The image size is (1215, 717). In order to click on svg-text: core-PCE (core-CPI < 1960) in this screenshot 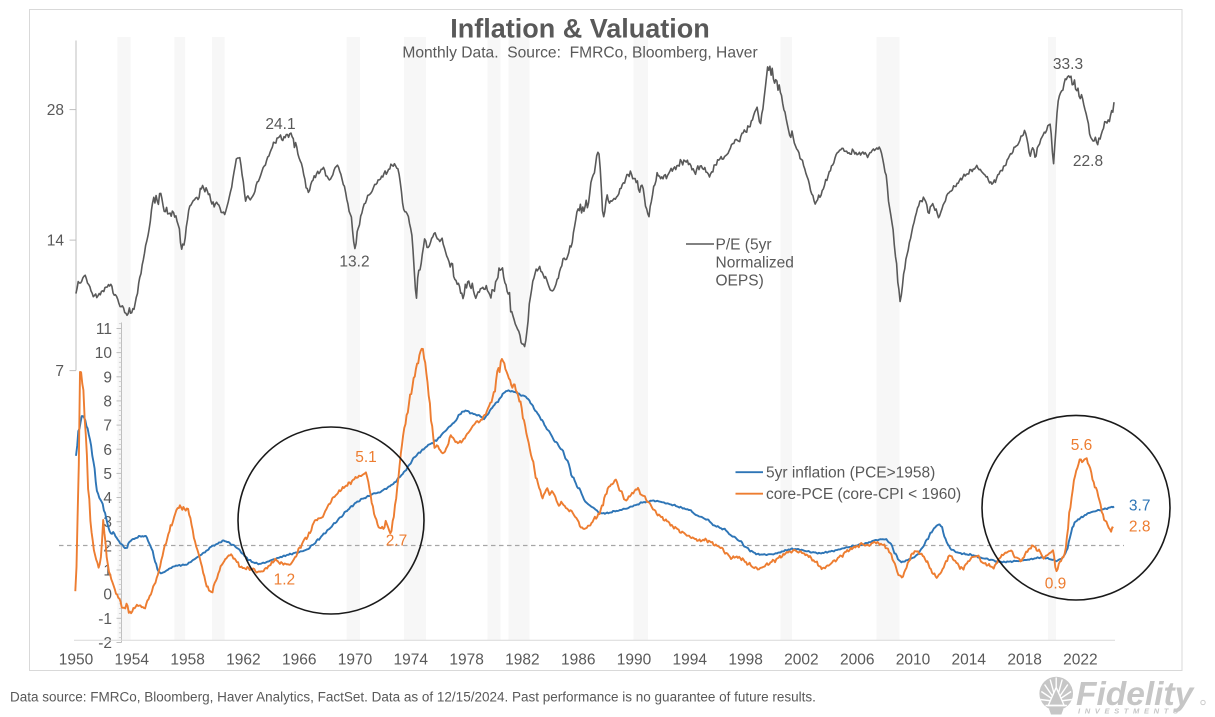, I will do `click(863, 494)`.